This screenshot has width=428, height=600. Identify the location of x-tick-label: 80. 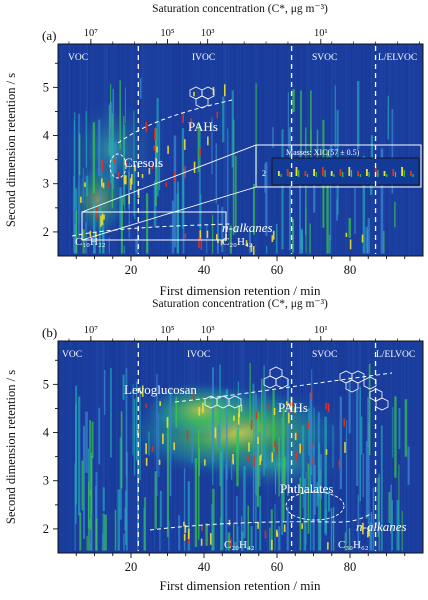
(350, 270).